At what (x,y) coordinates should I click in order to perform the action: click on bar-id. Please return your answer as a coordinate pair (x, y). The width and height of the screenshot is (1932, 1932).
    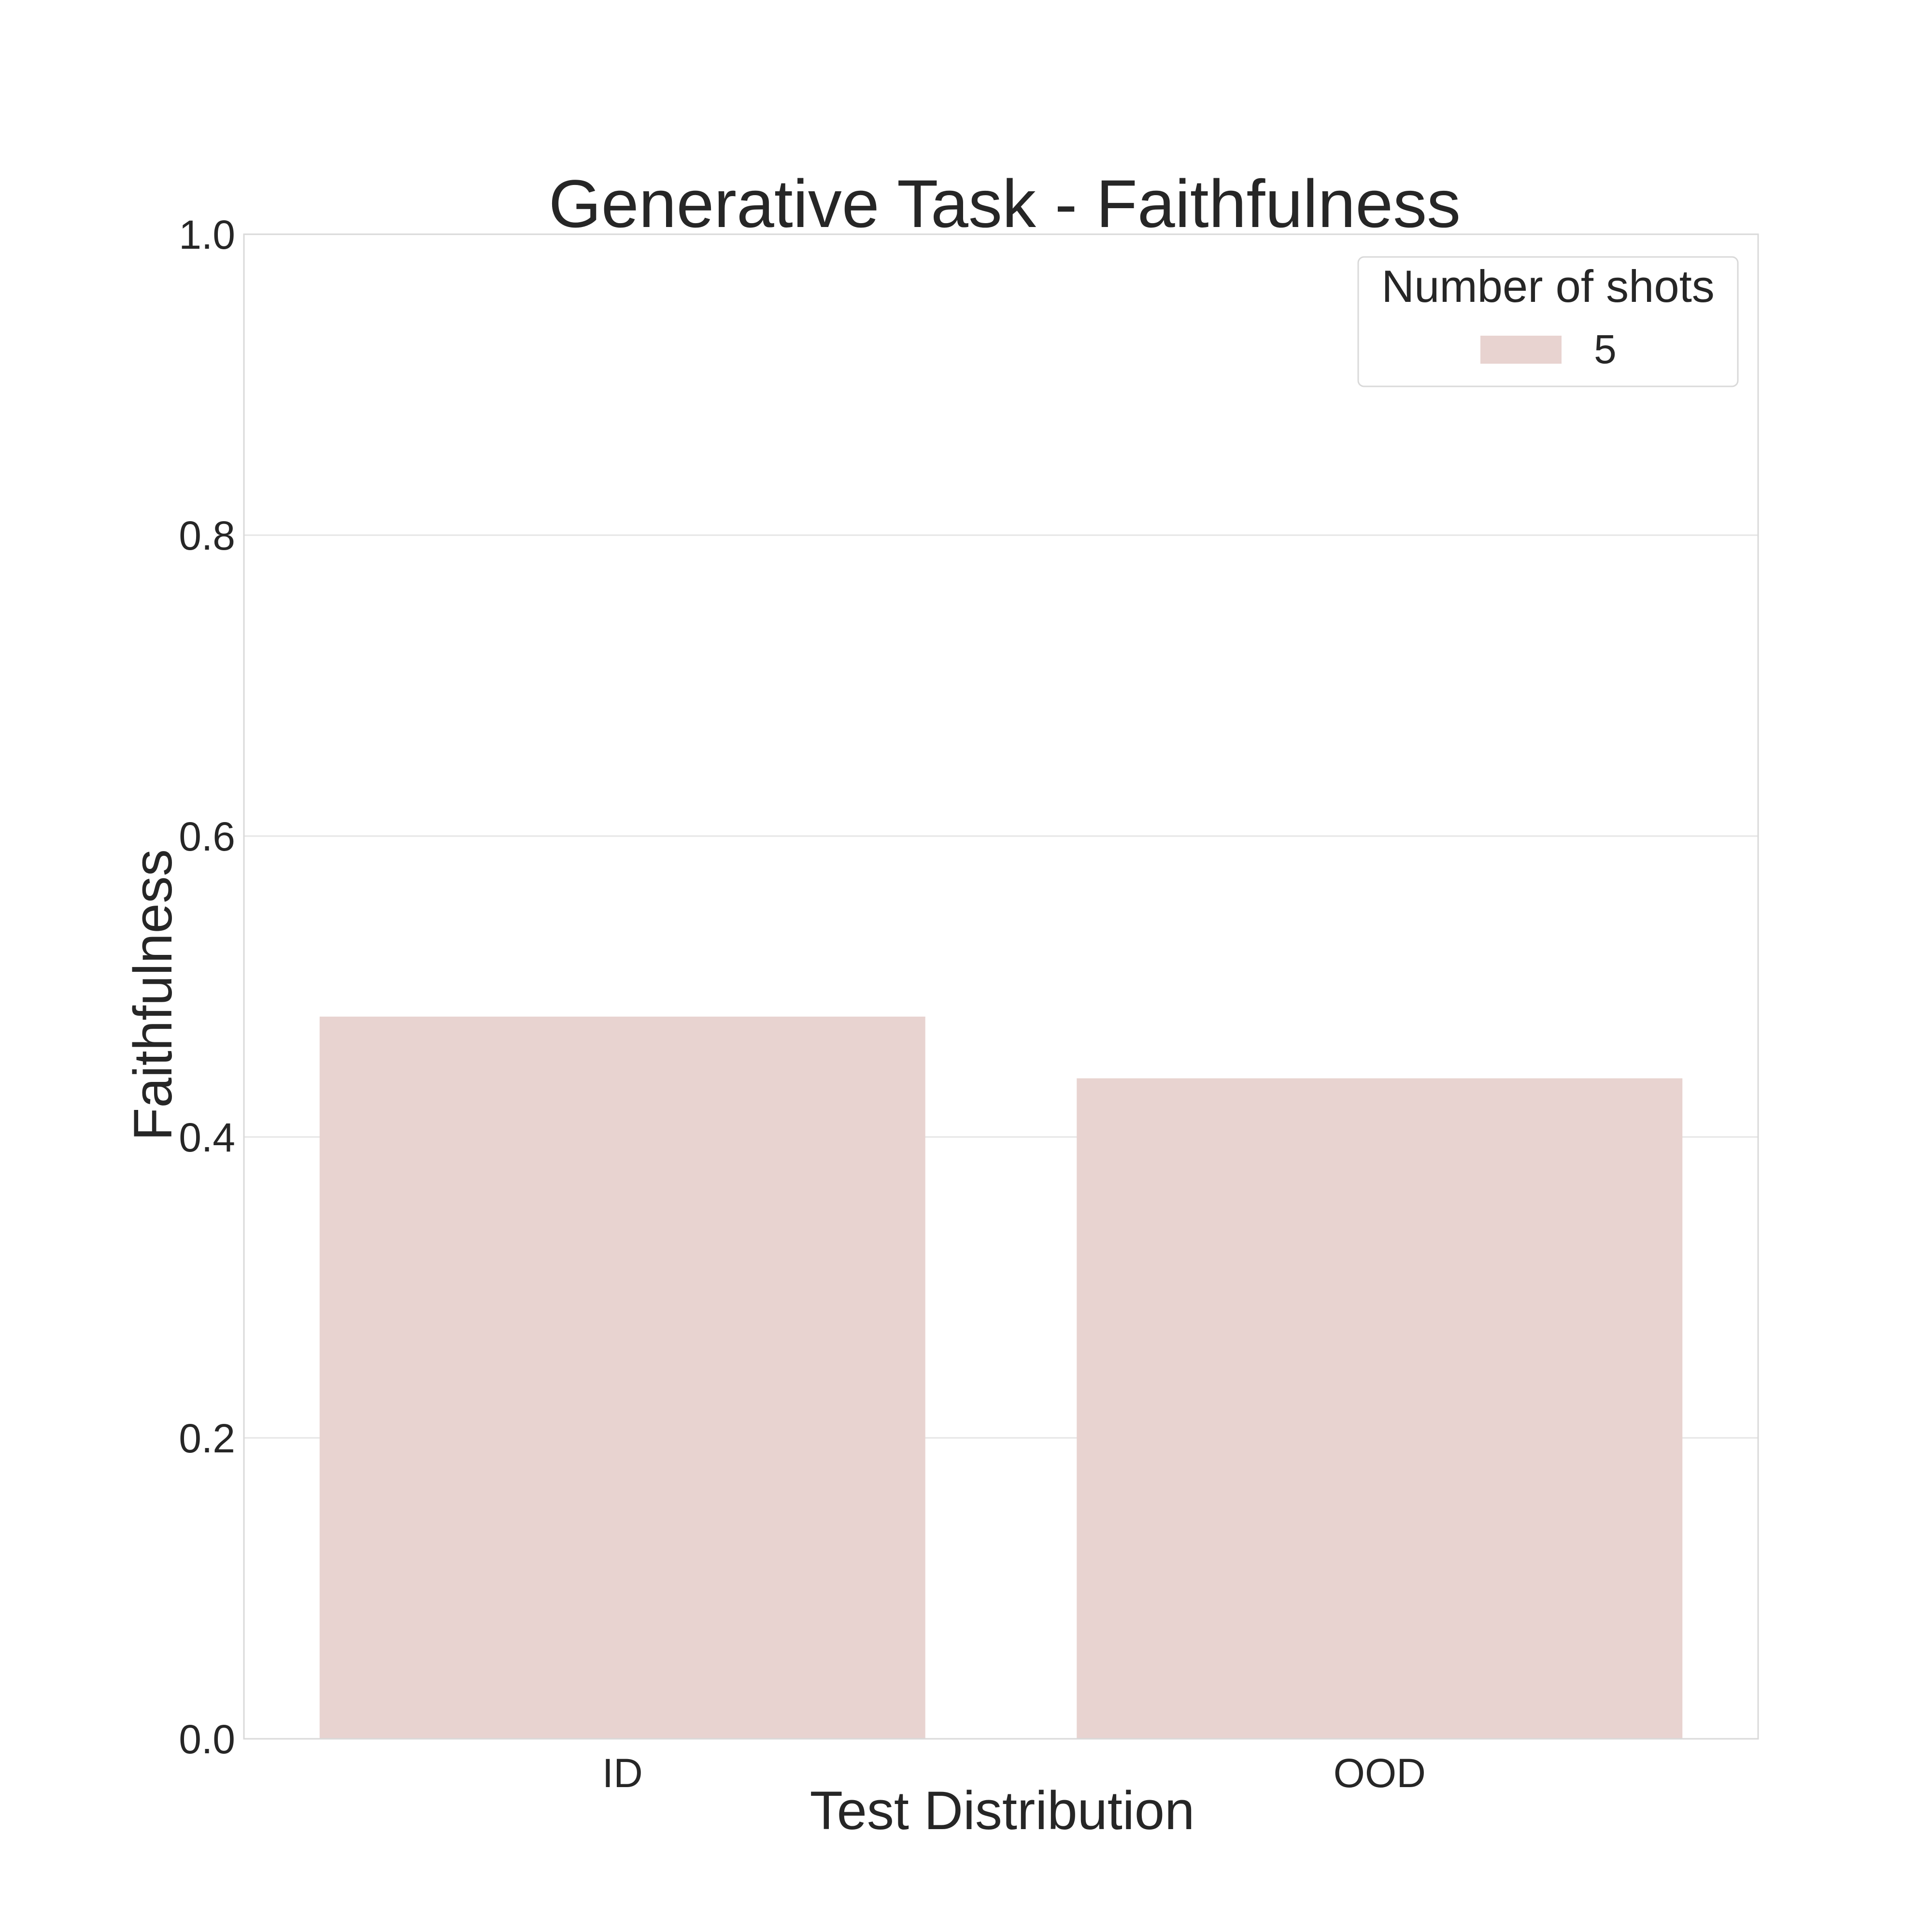
    Looking at the image, I should click on (622, 1377).